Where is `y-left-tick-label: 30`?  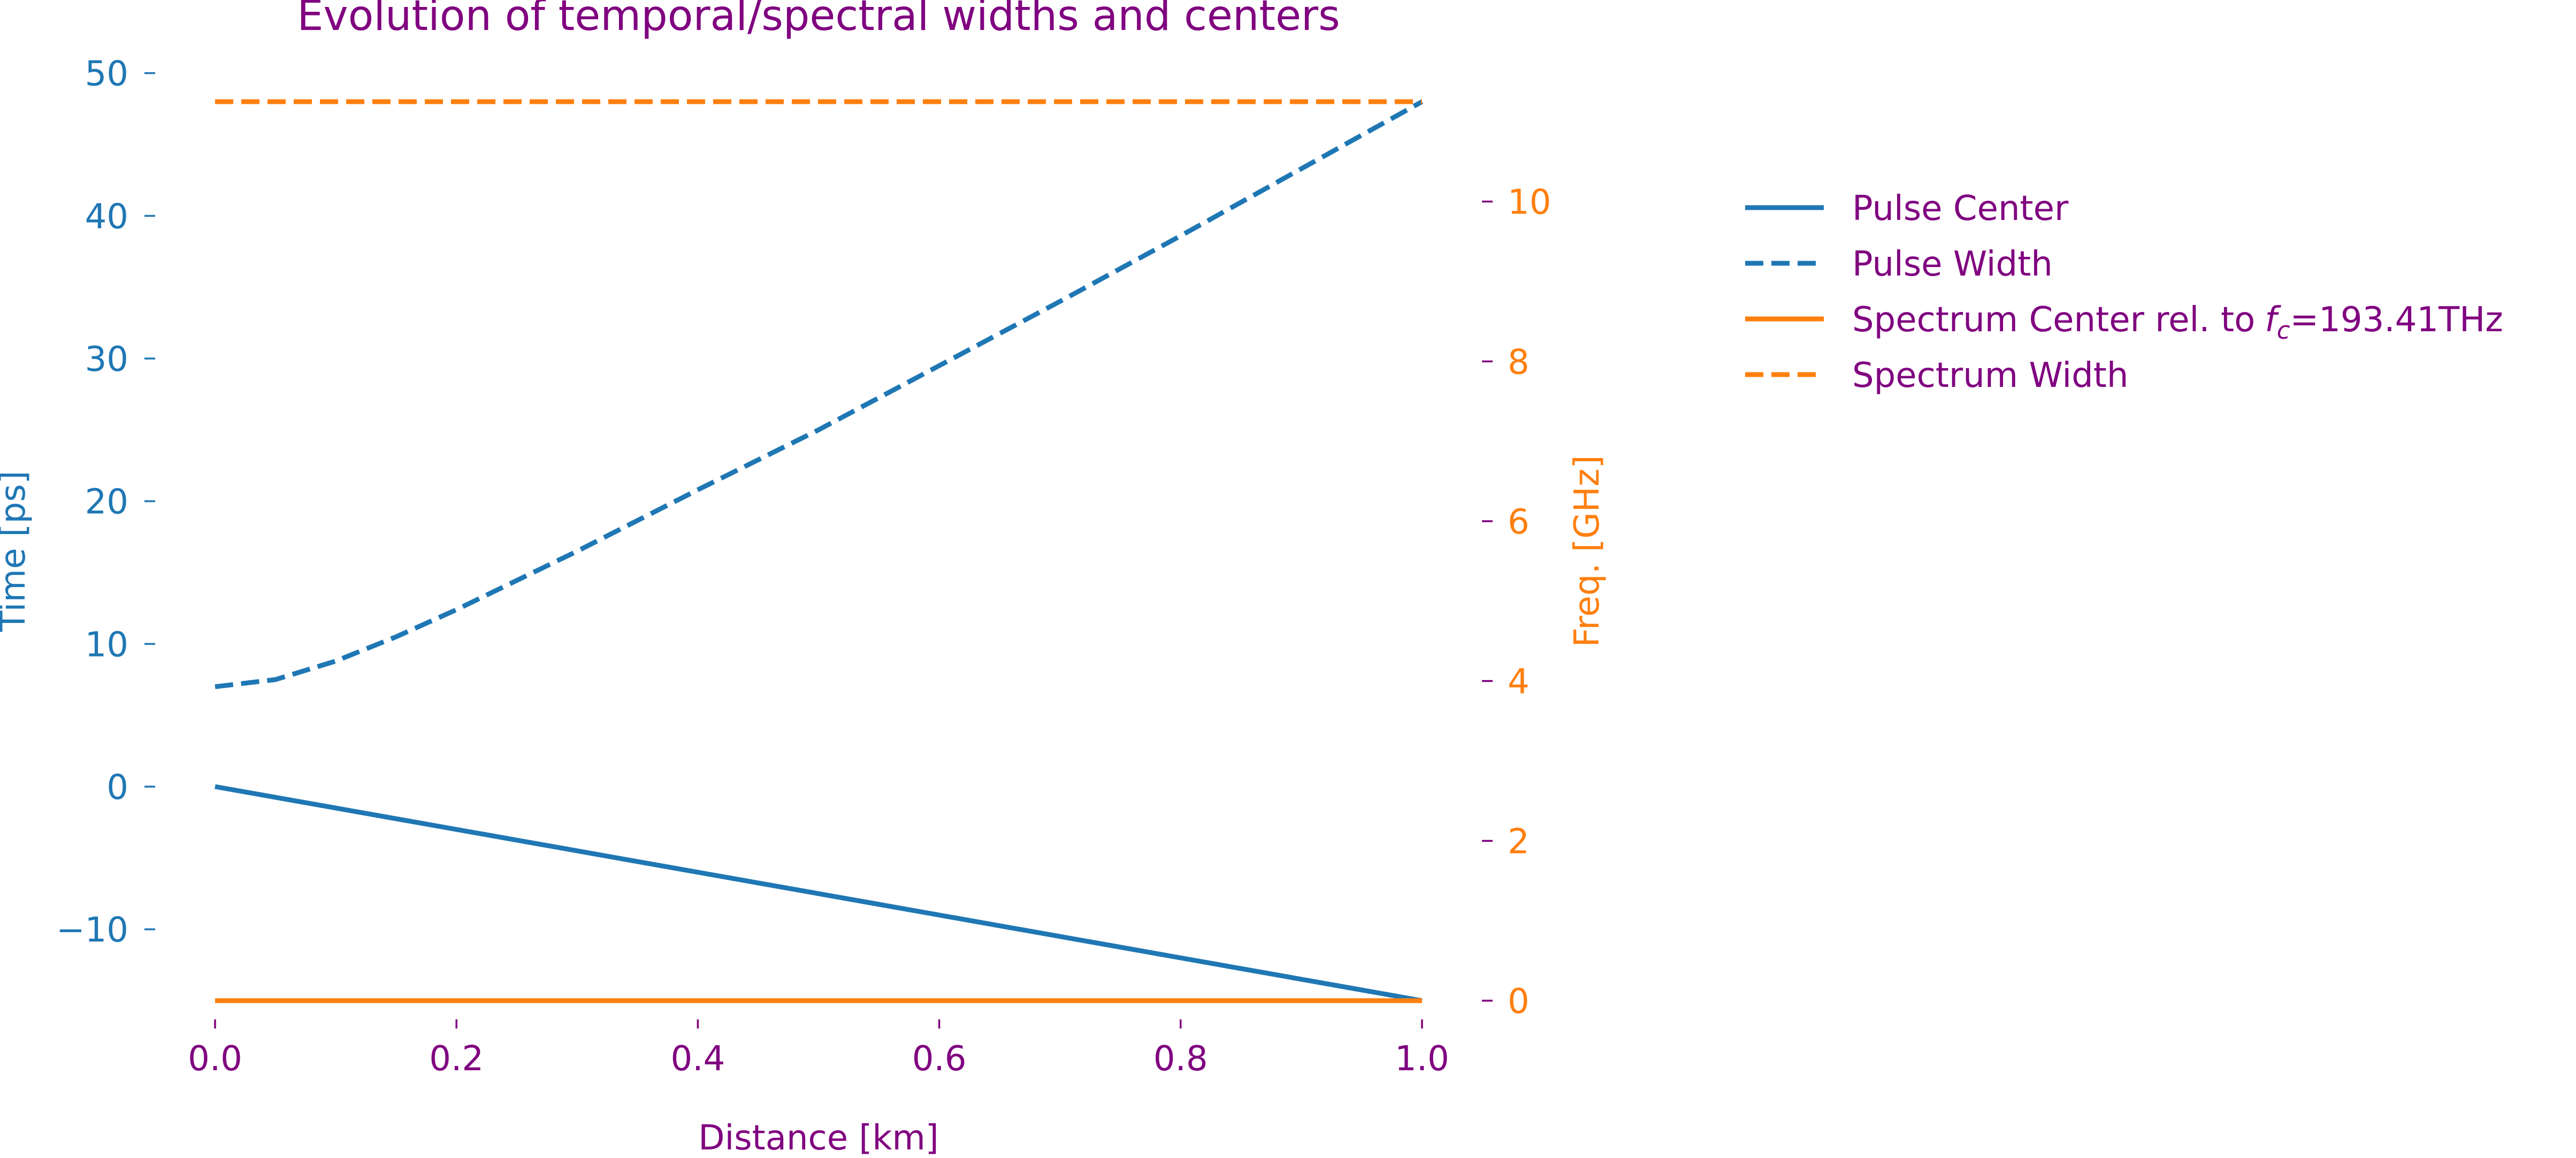
y-left-tick-label: 30 is located at coordinates (106, 359).